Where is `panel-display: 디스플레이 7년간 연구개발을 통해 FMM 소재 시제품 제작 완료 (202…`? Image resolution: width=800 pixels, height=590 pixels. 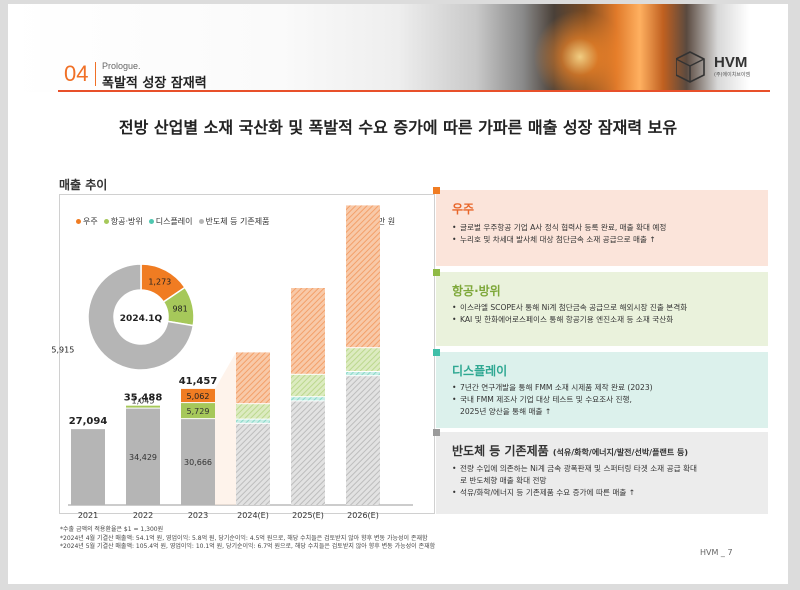
panel-display: 디스플레이 7년간 연구개발을 통해 FMM 소재 시제품 제작 완료 (202… is located at coordinates (600, 388).